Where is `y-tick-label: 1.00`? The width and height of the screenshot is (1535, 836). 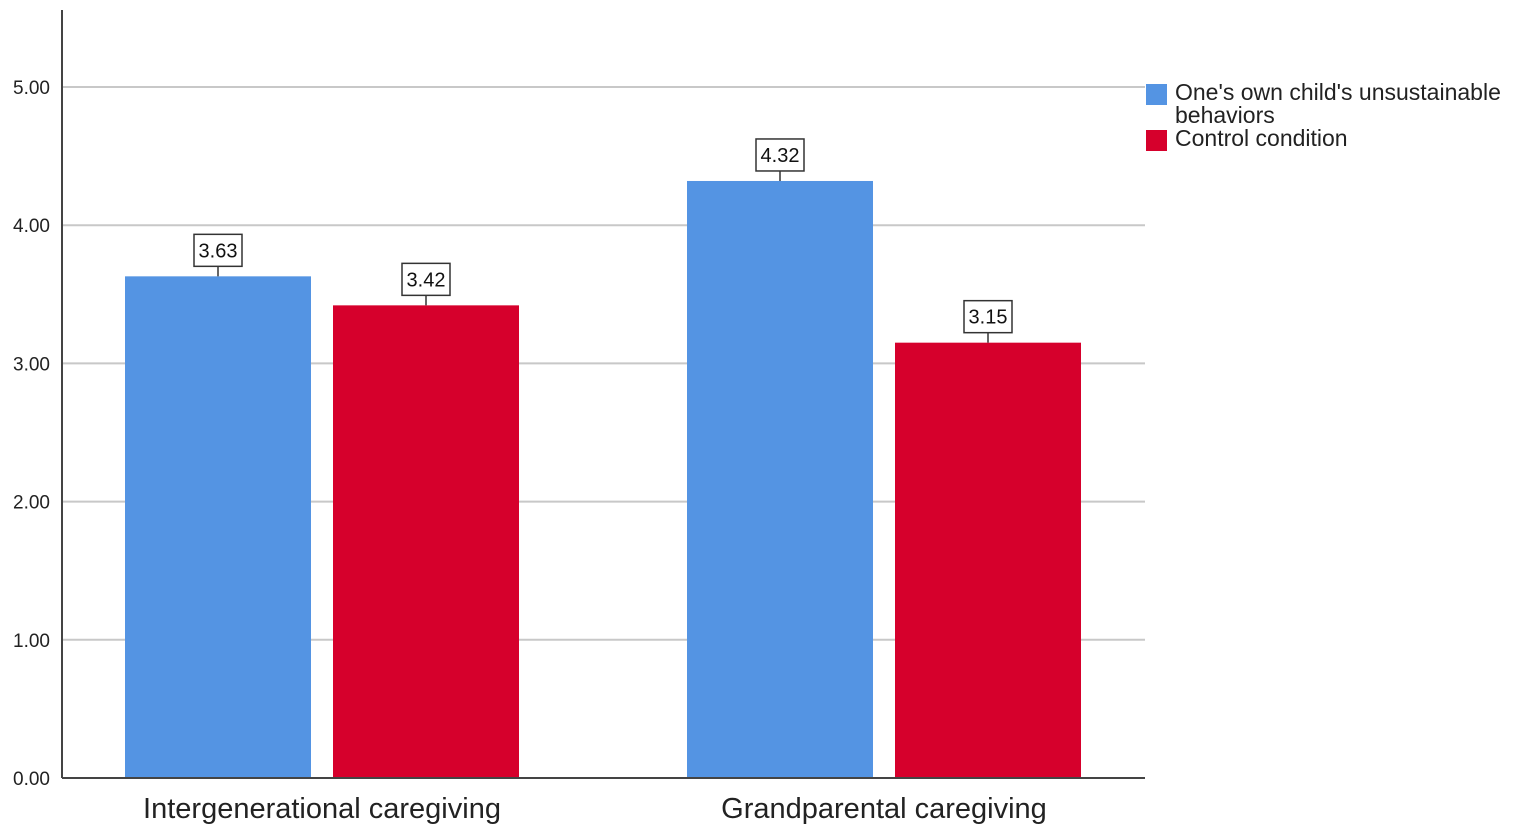
y-tick-label: 1.00 is located at coordinates (31, 641).